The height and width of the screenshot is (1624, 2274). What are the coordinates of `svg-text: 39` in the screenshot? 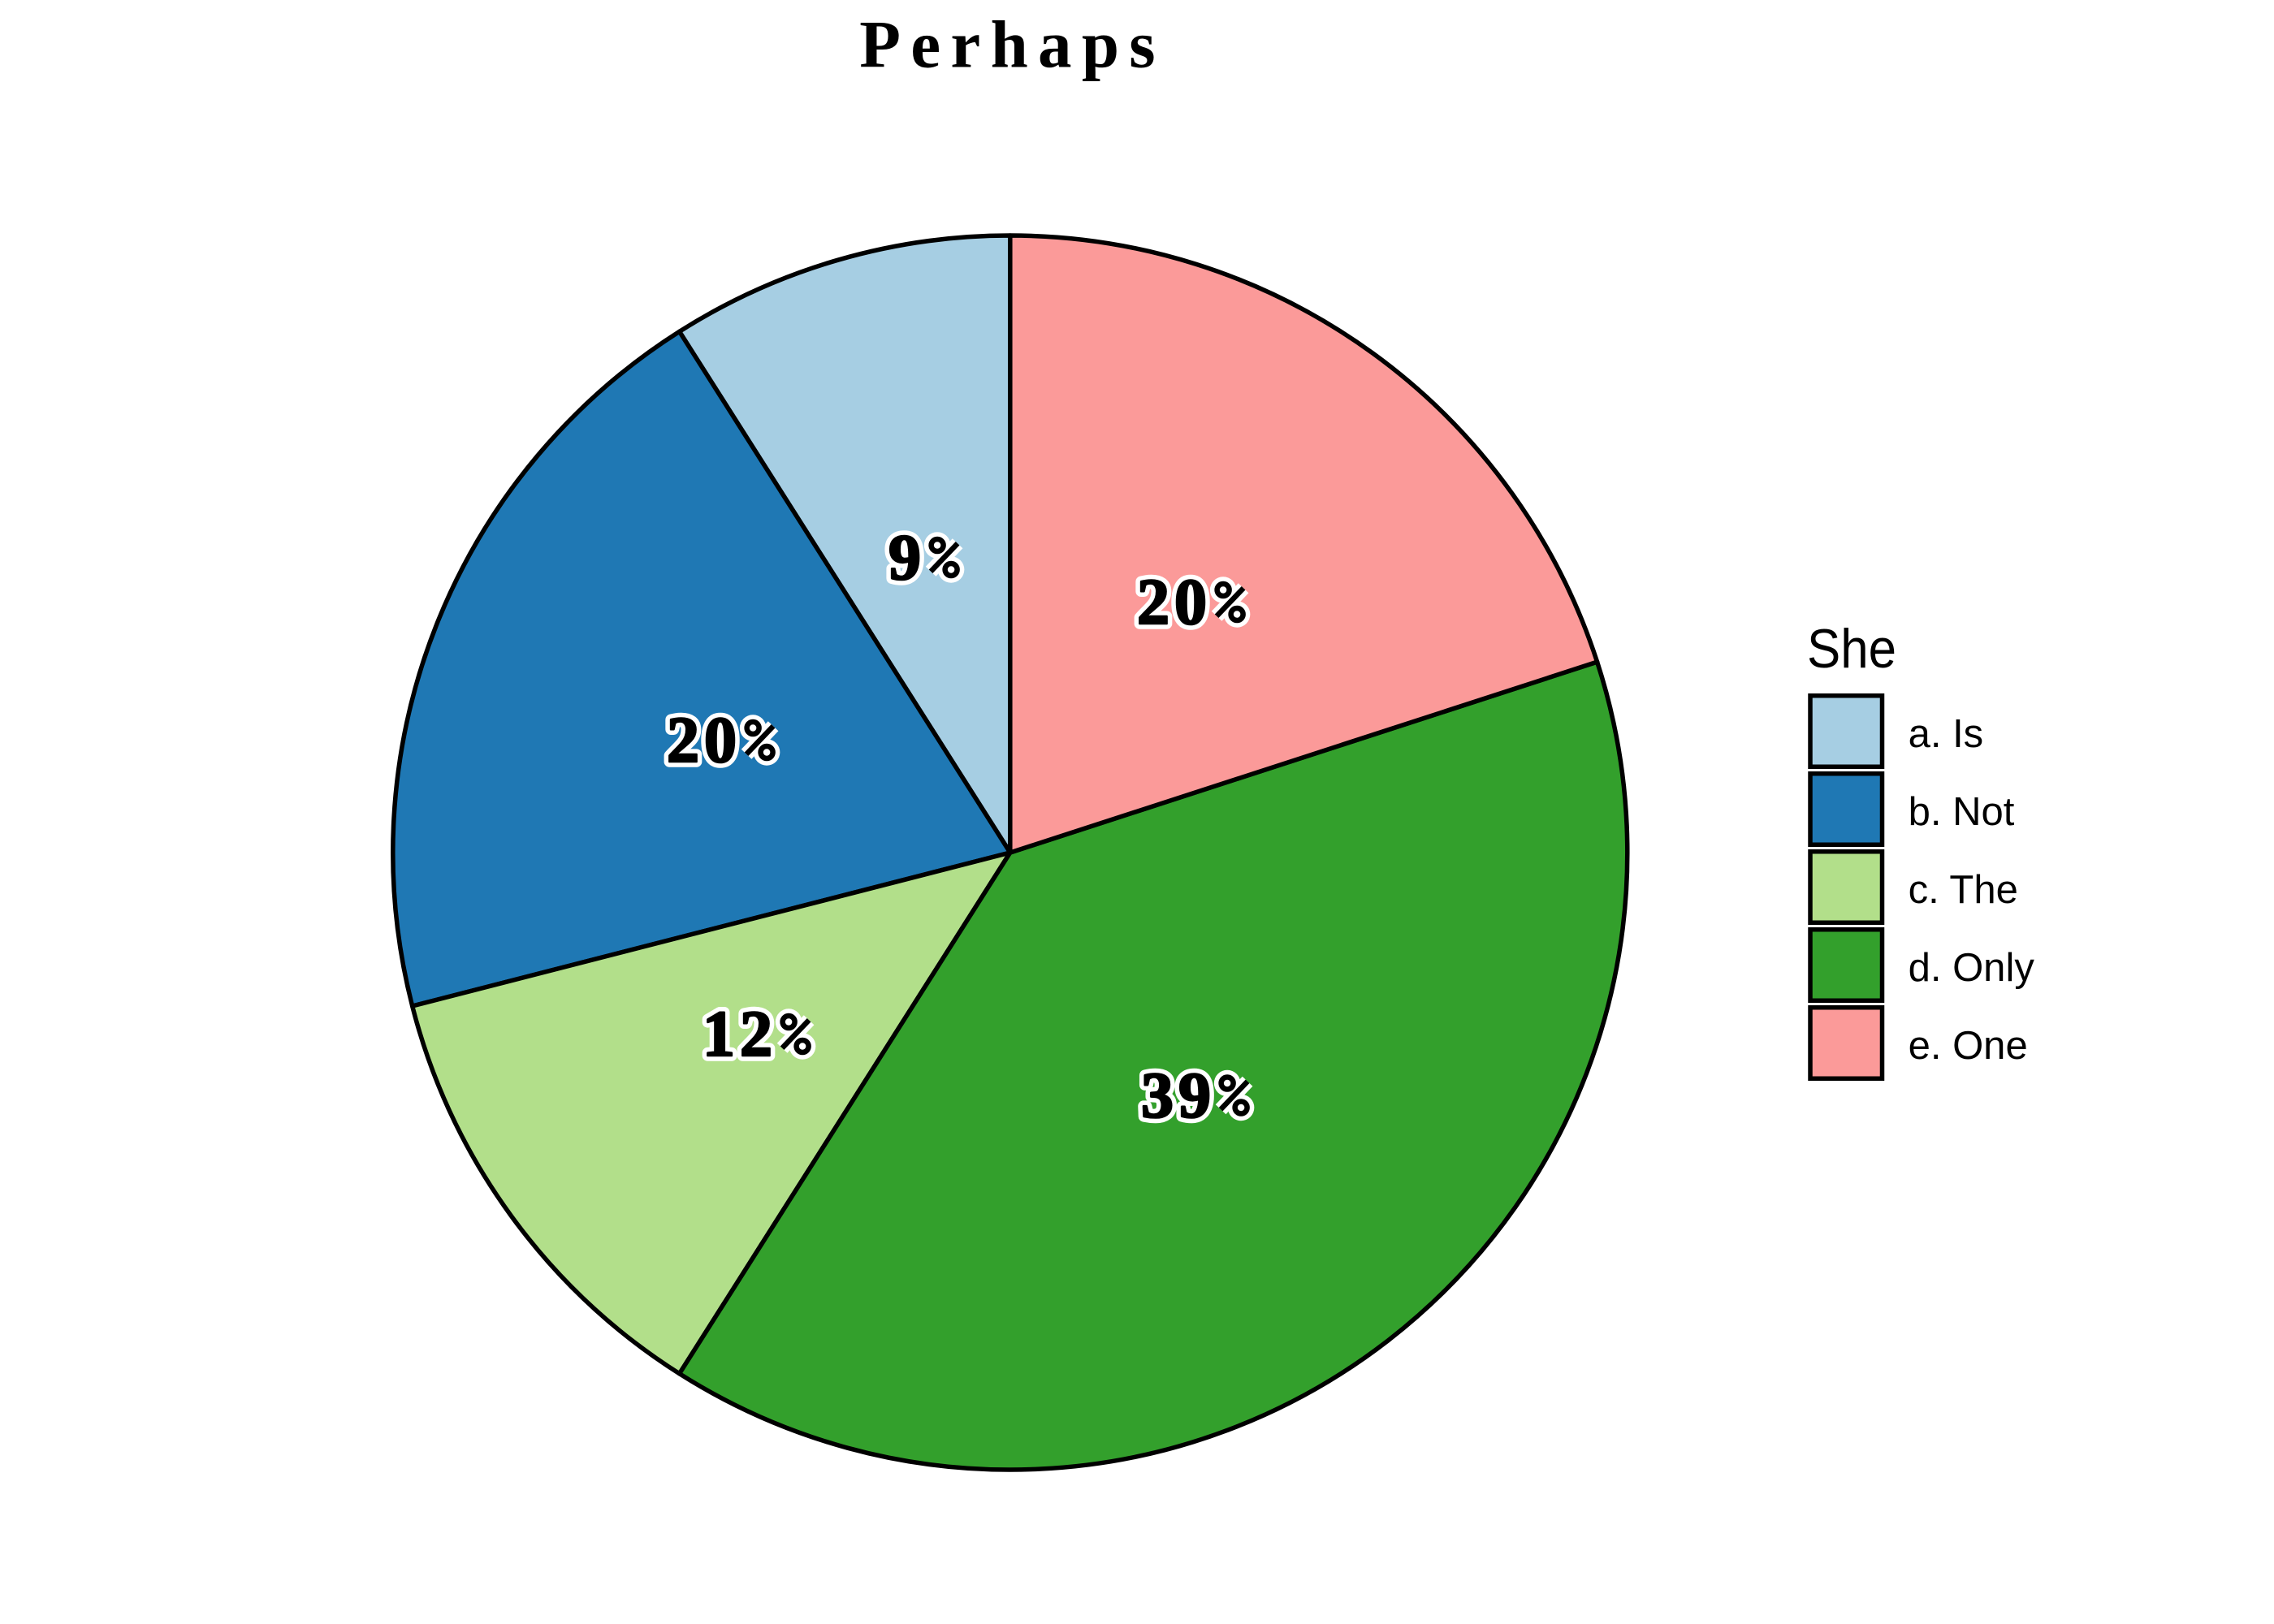 It's located at (1179, 1096).